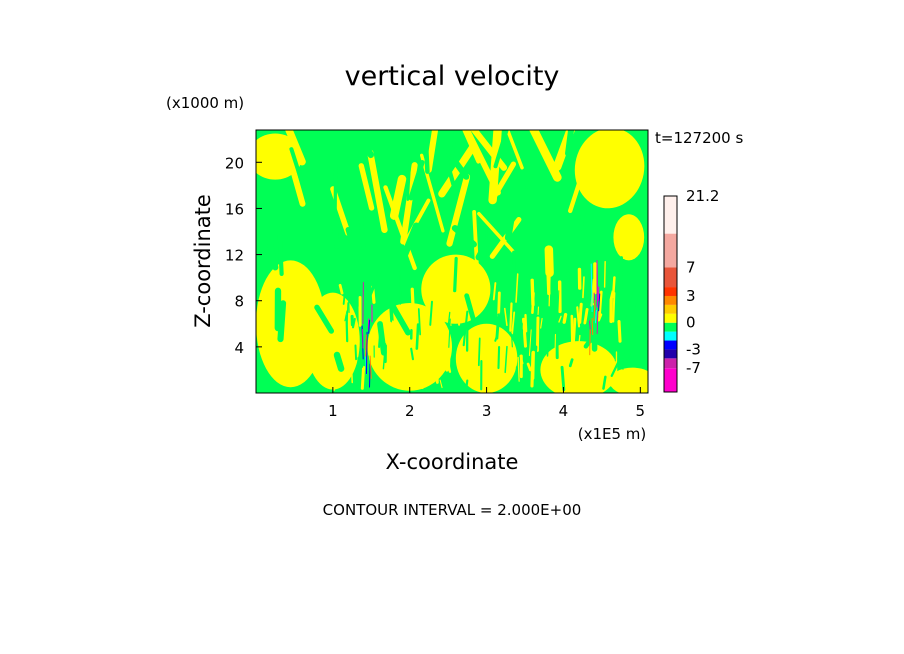 The image size is (904, 654). What do you see at coordinates (691, 323) in the screenshot?
I see `colorbar-label: 0` at bounding box center [691, 323].